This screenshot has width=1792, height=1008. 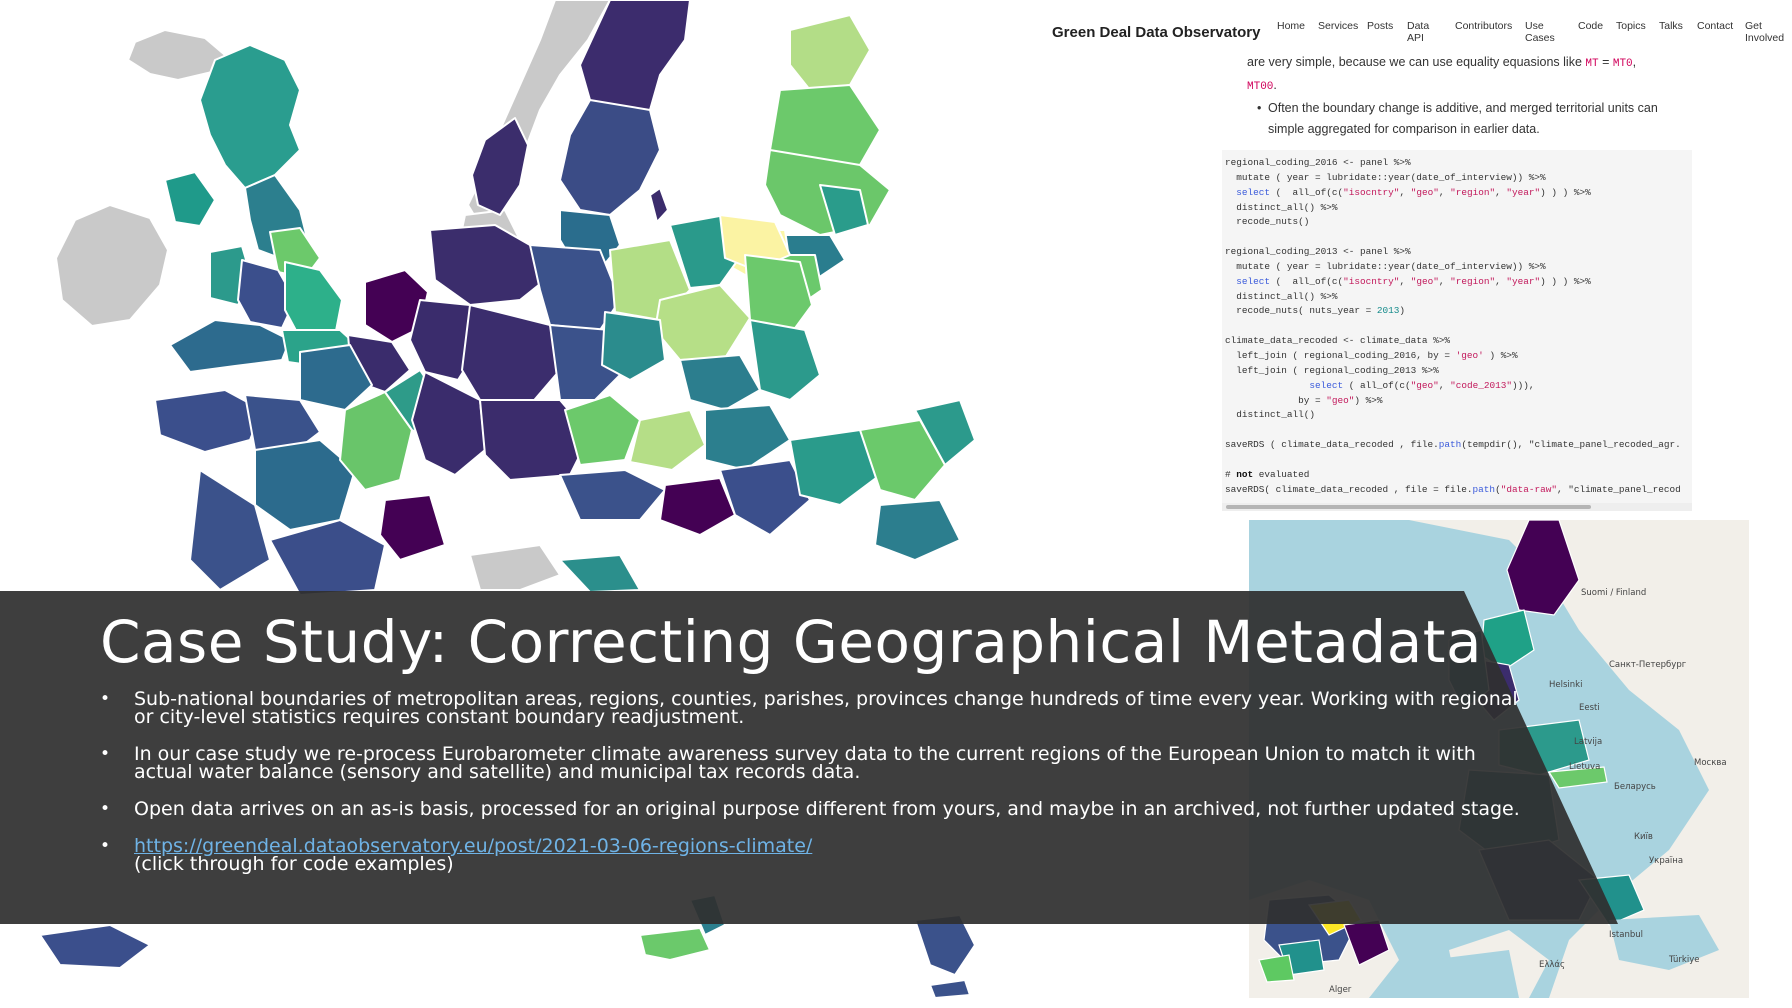 What do you see at coordinates (1304, 400) in the screenshot?
I see `code-line: by = "geo") %>%` at bounding box center [1304, 400].